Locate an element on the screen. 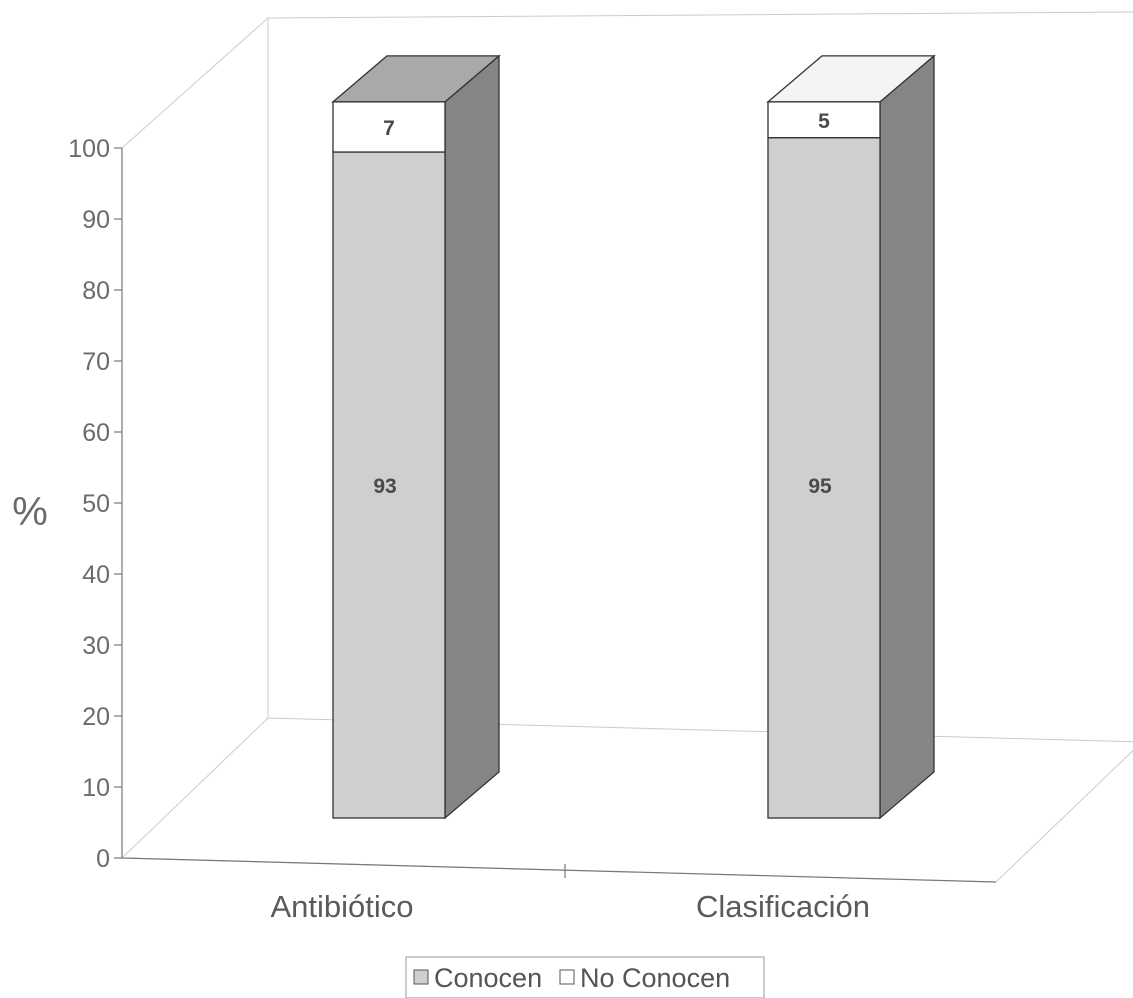 This screenshot has width=1133, height=998. legend-label: Conocen is located at coordinates (488, 978).